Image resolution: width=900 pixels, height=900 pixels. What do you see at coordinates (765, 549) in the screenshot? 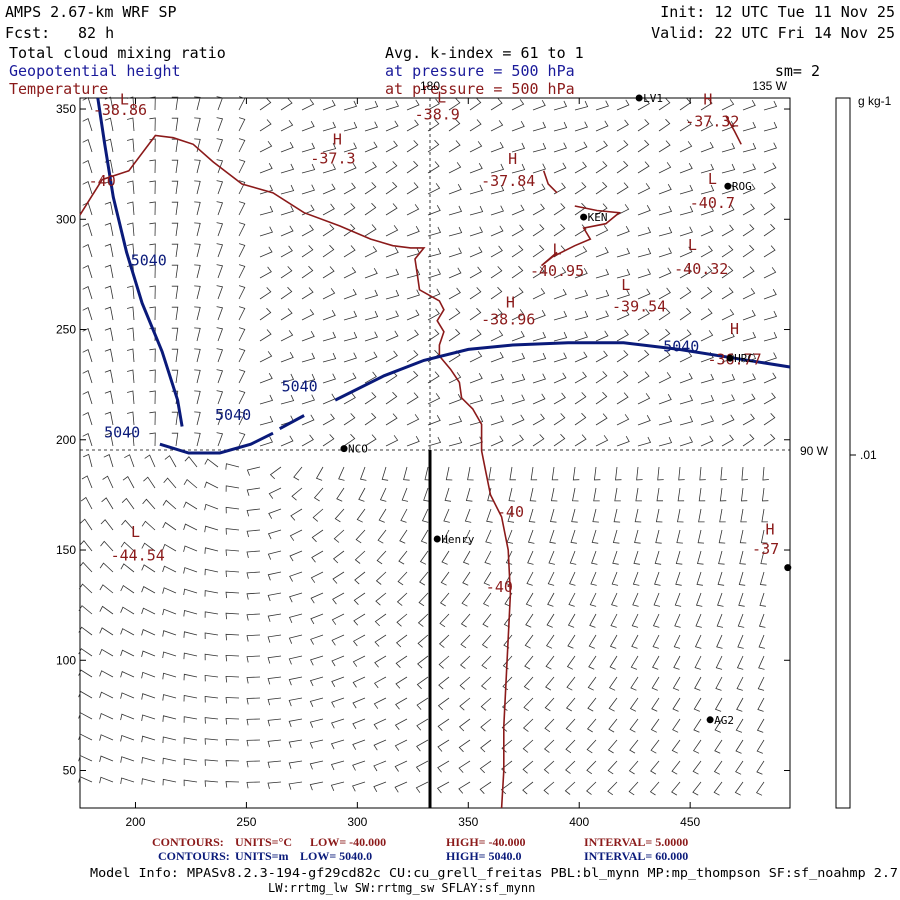
I see `extremum-value: -37` at bounding box center [765, 549].